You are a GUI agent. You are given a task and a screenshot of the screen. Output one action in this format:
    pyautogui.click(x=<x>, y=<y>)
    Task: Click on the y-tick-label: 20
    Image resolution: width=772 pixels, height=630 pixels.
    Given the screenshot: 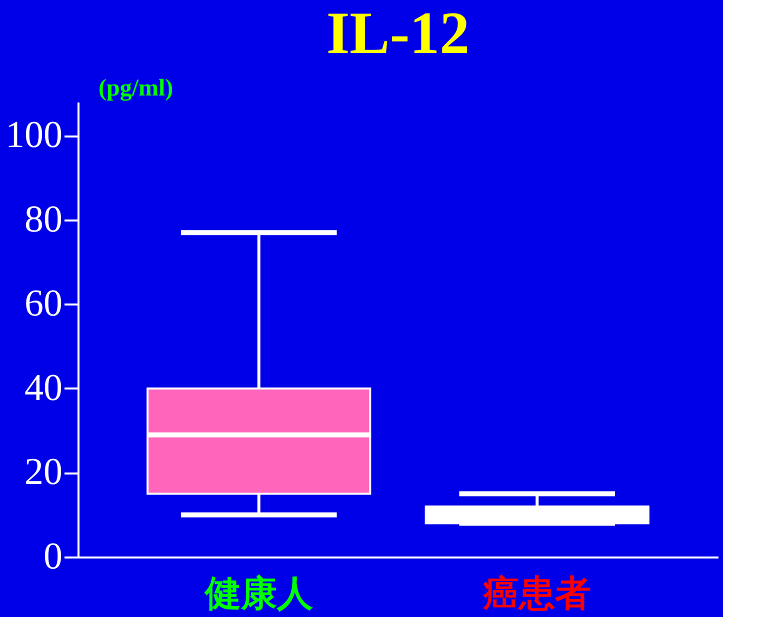 What is the action you would take?
    pyautogui.click(x=43, y=472)
    